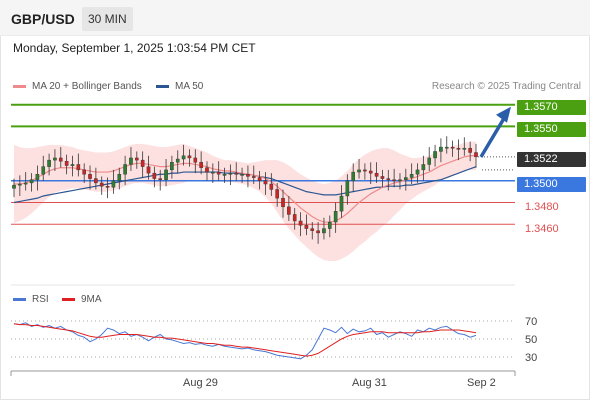 The height and width of the screenshot is (400, 590). I want to click on time-axis, so click(263, 373).